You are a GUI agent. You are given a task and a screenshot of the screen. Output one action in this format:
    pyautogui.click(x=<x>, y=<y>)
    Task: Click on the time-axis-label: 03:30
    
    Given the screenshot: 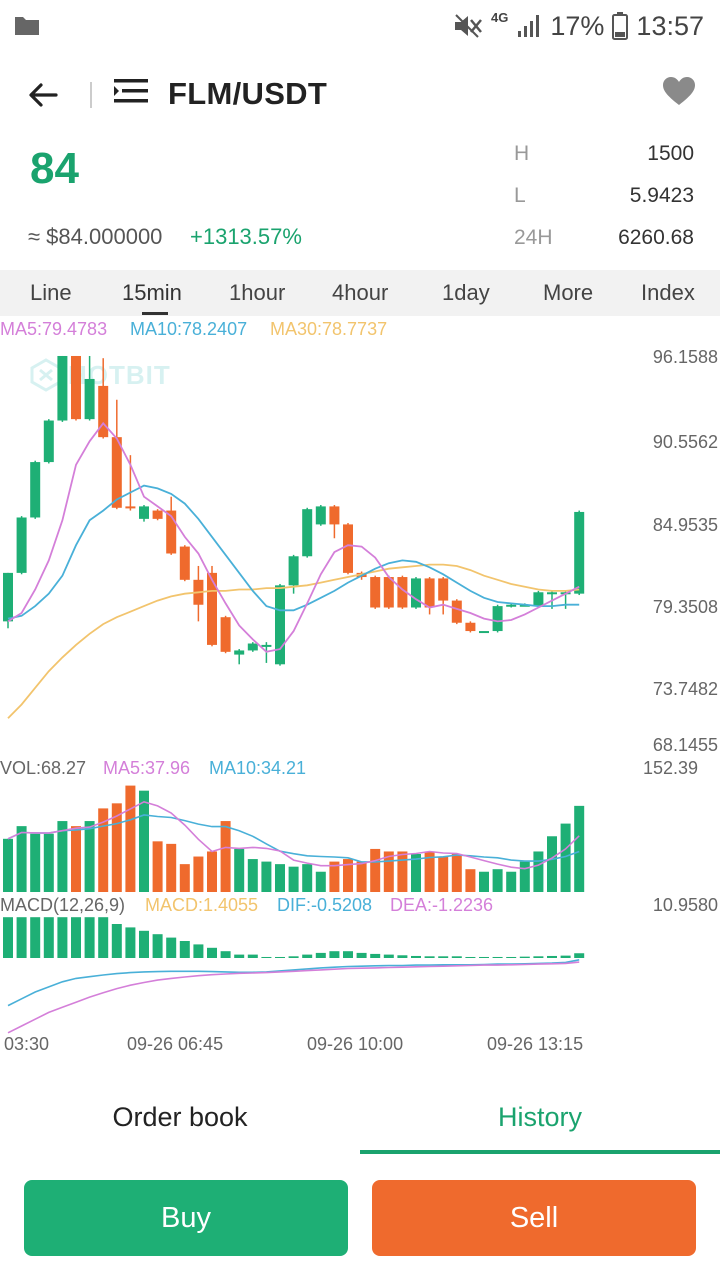 What is the action you would take?
    pyautogui.click(x=27, y=1044)
    